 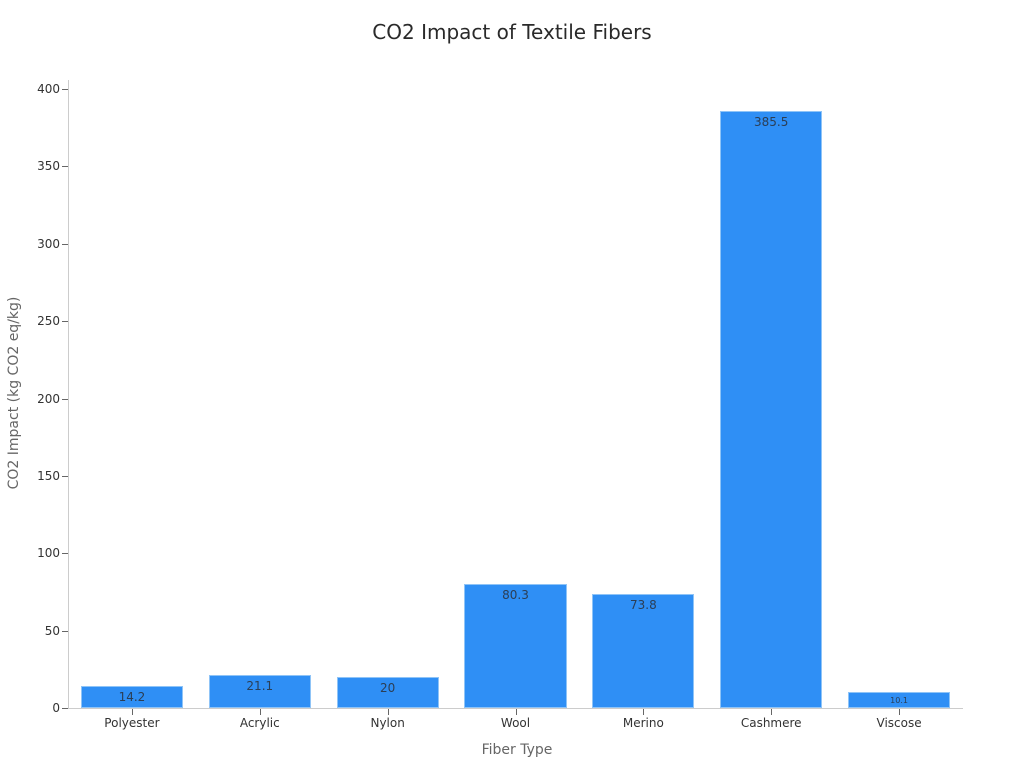 I want to click on y-tick-label: 250, so click(x=48, y=321).